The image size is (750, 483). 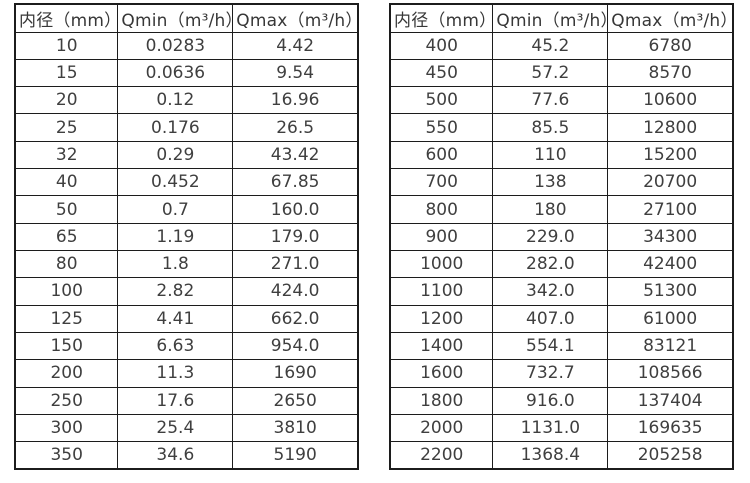 I want to click on table-cell: 8570, so click(x=670, y=73).